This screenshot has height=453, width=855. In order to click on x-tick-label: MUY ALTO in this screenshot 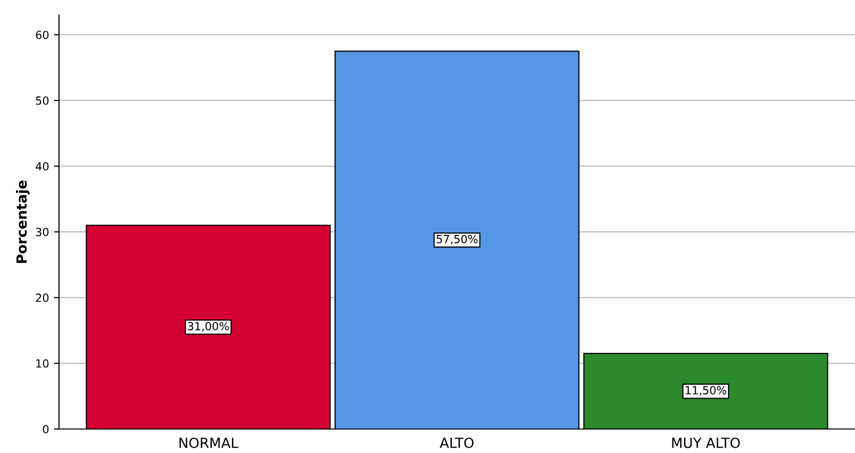, I will do `click(706, 443)`.